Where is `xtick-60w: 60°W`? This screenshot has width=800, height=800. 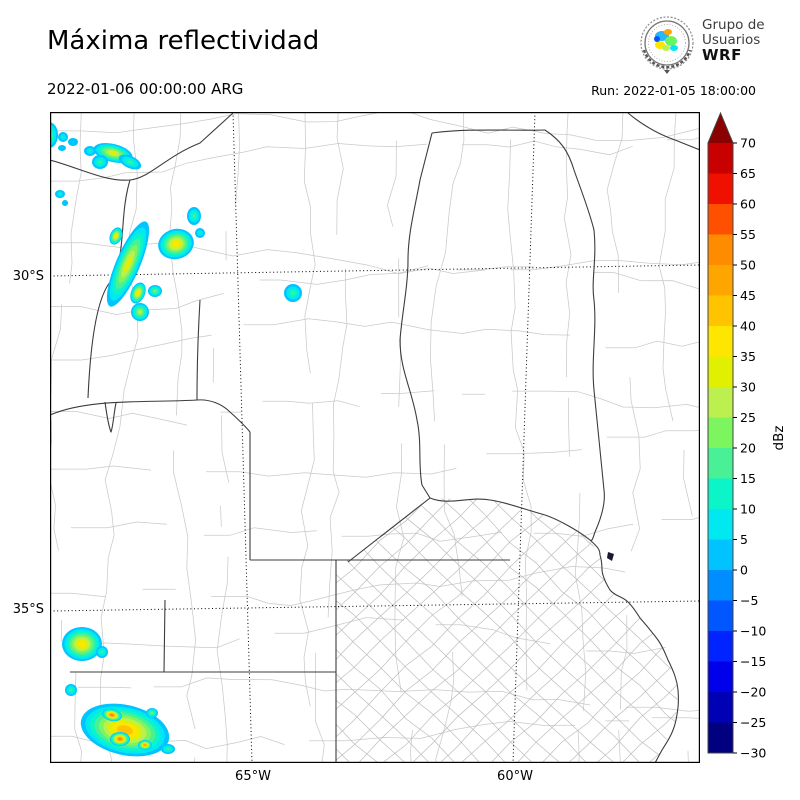 xtick-60w: 60°W is located at coordinates (515, 776).